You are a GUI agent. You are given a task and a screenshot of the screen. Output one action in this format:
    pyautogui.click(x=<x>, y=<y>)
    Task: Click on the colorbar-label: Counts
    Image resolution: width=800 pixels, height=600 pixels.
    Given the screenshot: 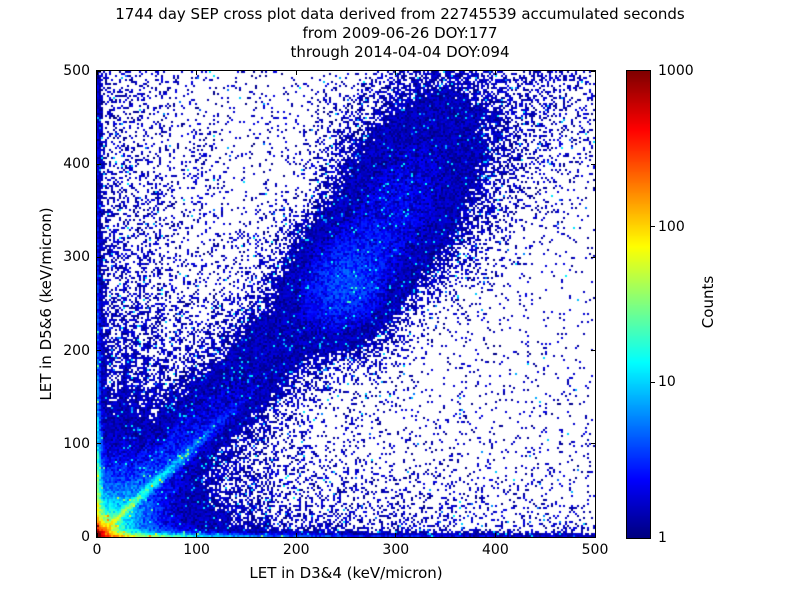 What is the action you would take?
    pyautogui.click(x=708, y=302)
    